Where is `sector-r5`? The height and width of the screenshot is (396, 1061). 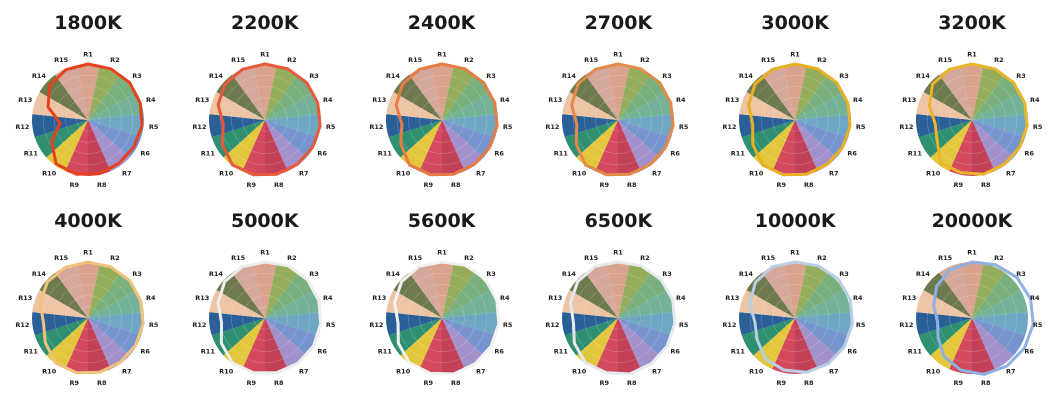
sector-r5 is located at coordinates (116, 126).